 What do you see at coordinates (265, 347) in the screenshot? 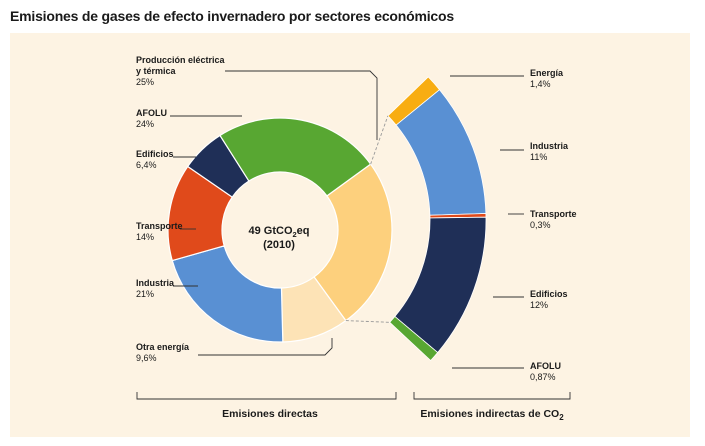
I see `leader-direct-otra_energia` at bounding box center [265, 347].